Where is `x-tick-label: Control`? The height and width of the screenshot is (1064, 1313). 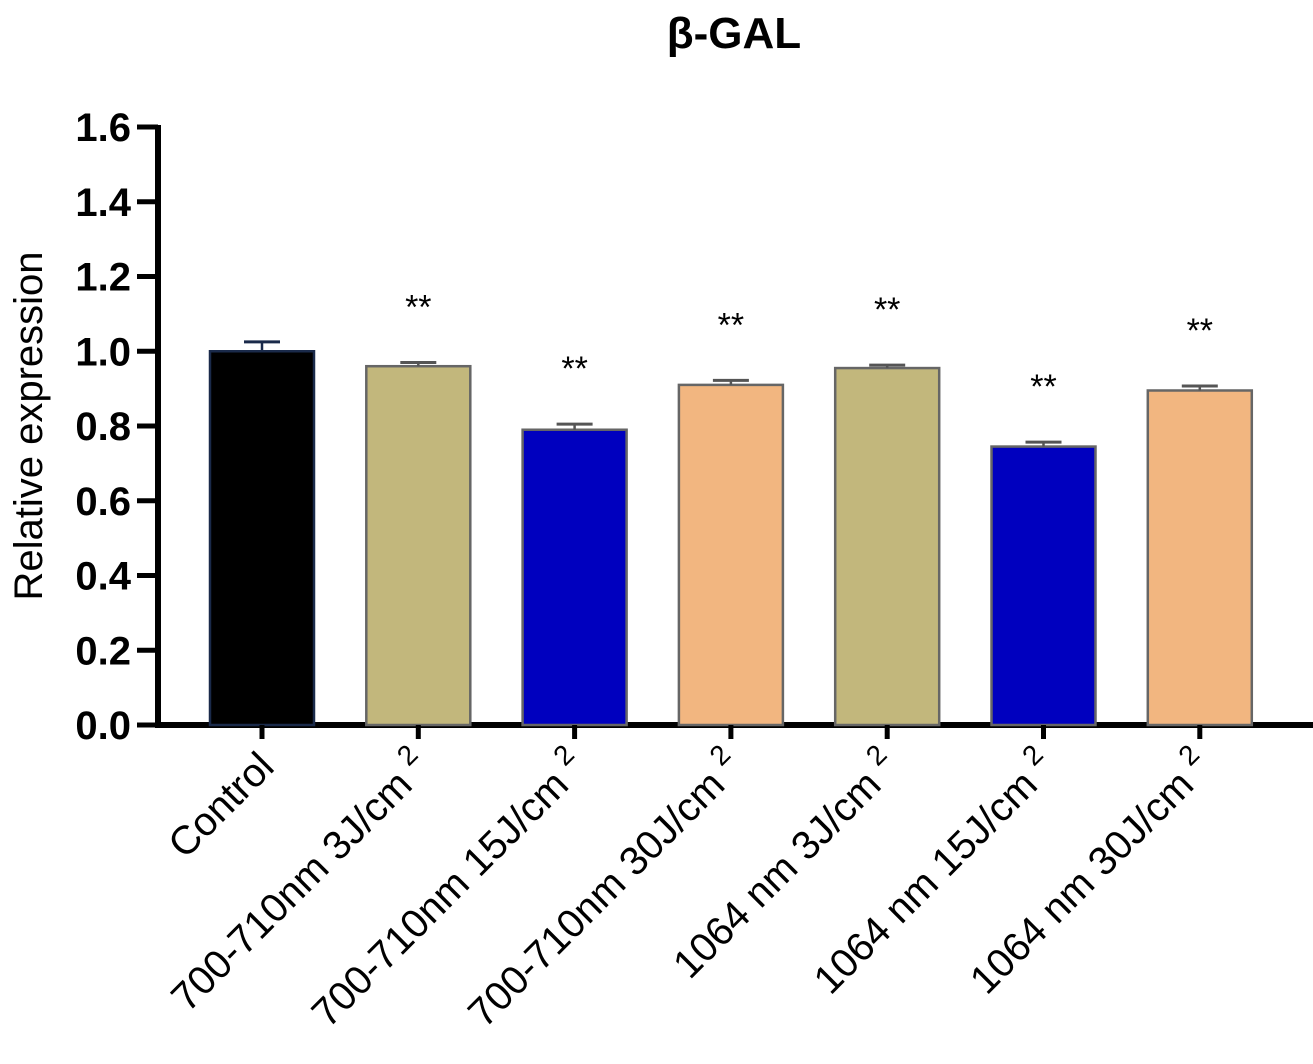 x-tick-label: Control is located at coordinates (221, 805).